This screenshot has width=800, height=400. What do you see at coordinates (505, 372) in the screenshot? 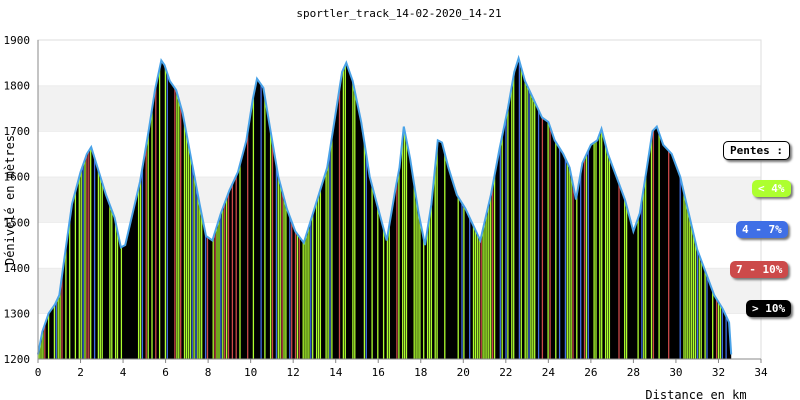
I see `x-tick-label: 22` at bounding box center [505, 372].